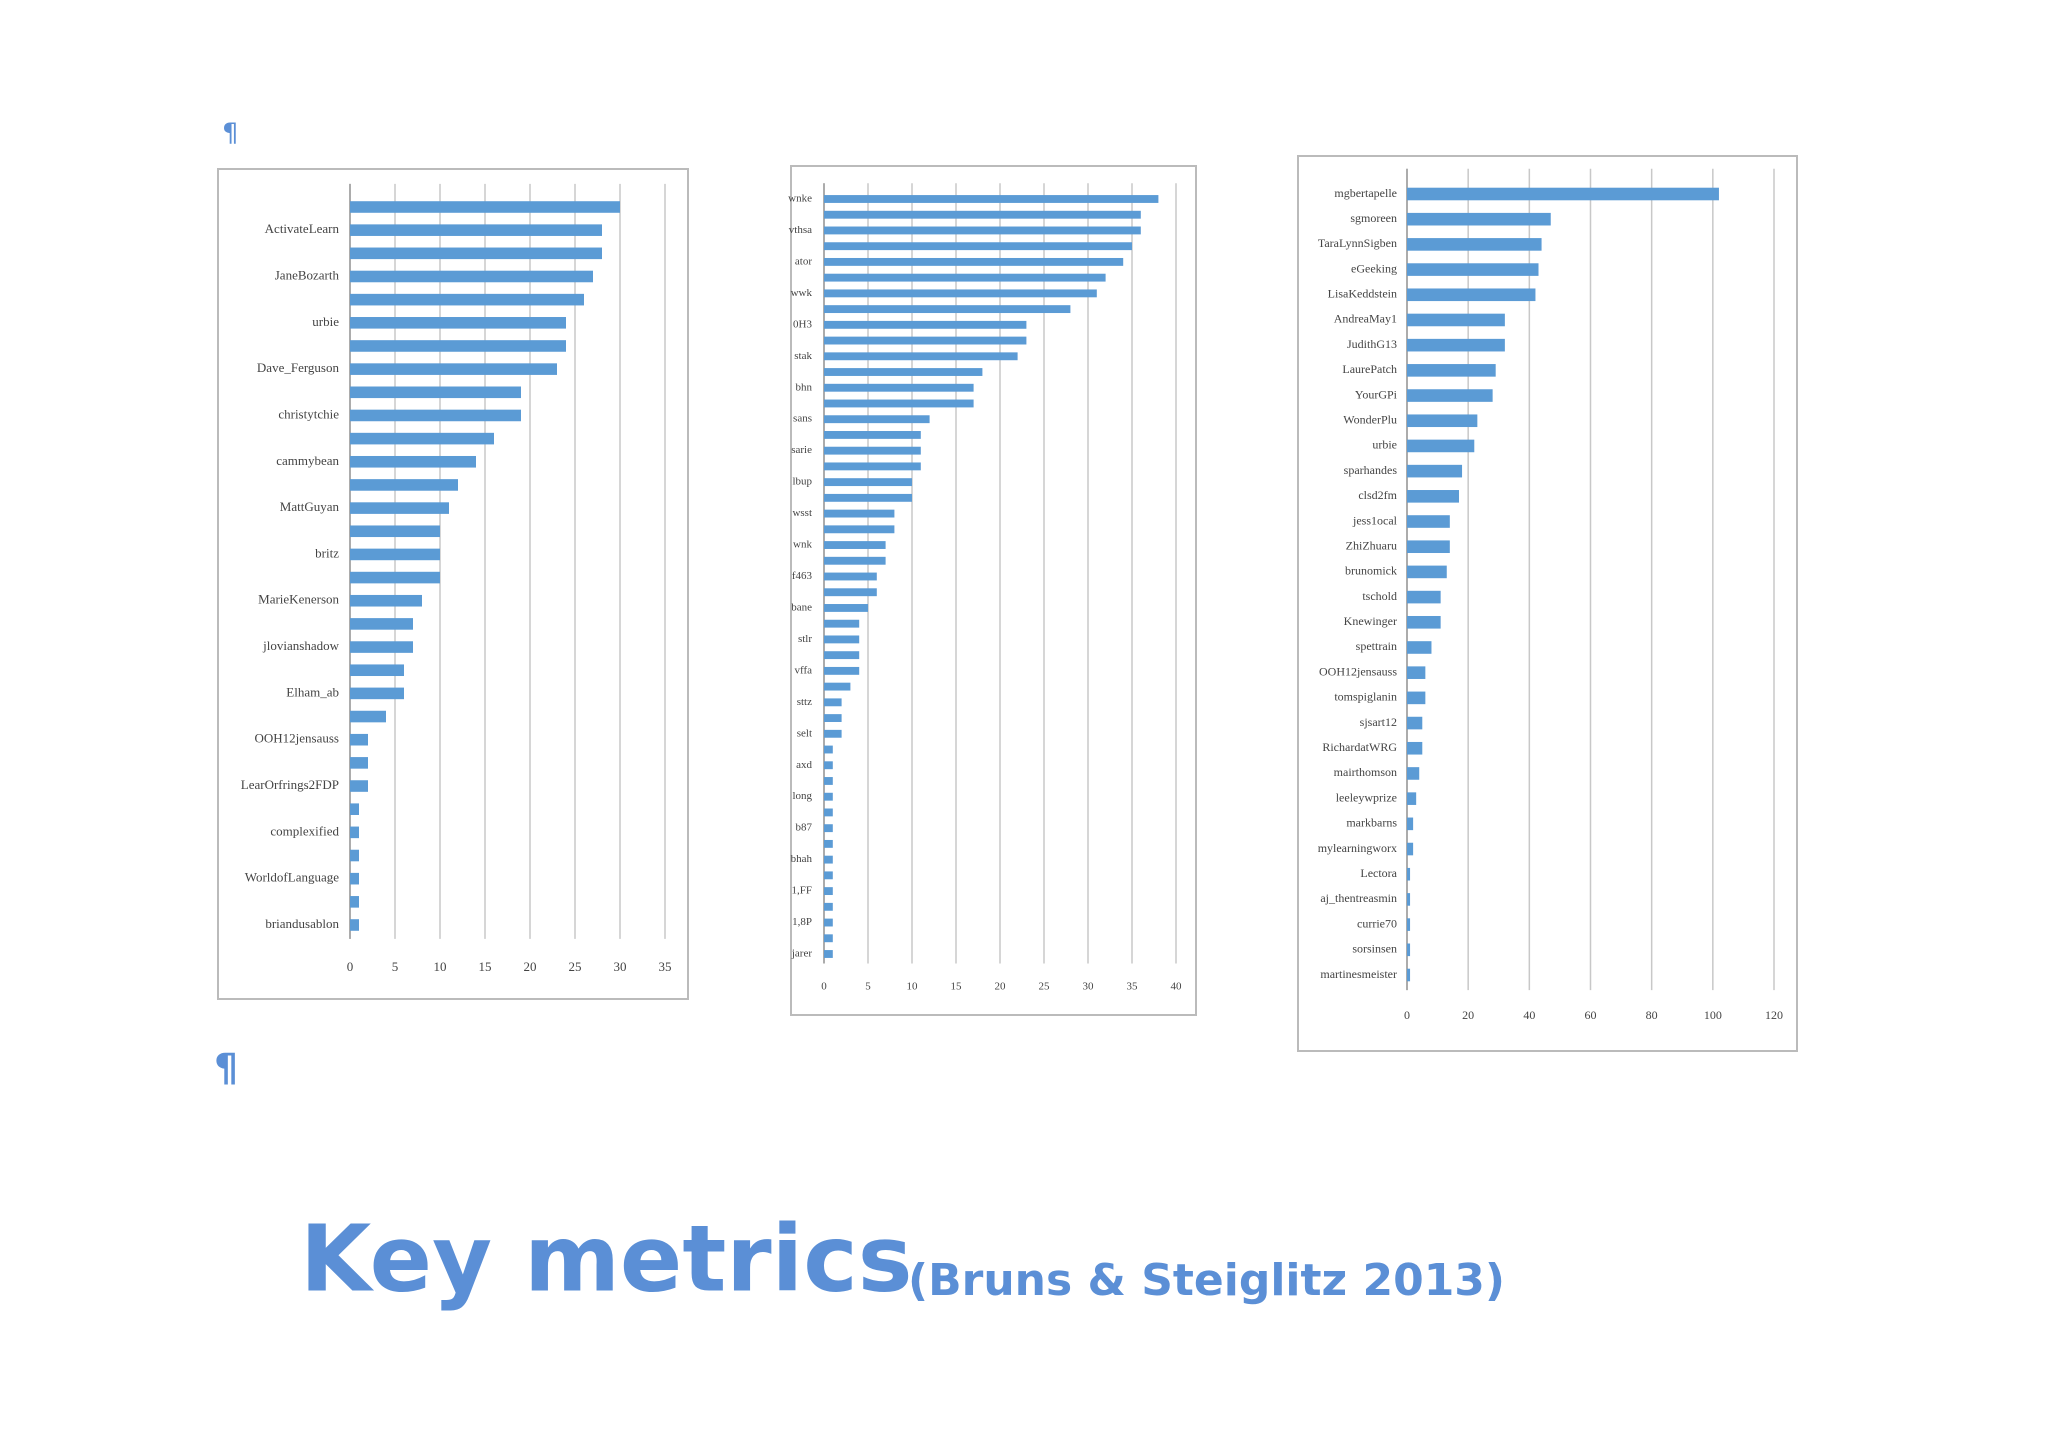  I want to click on category-label: ZhiZhuaru, so click(1371, 545).